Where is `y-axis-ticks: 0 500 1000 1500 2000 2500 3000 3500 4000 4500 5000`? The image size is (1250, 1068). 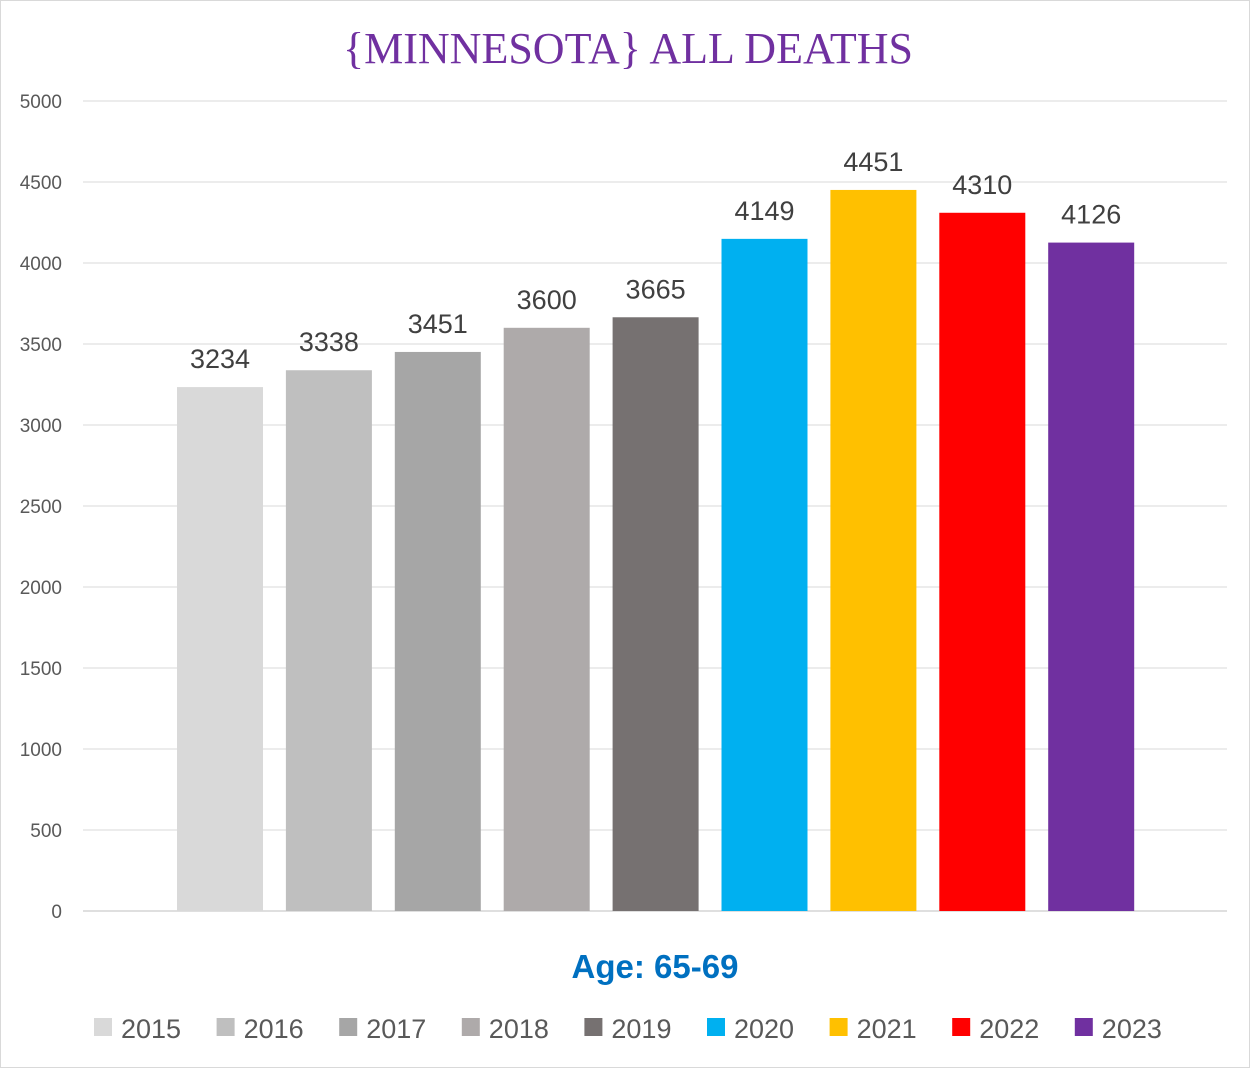
y-axis-ticks: 0 500 1000 1500 2000 2500 3000 3500 4000 4500 5000 is located at coordinates (41, 507).